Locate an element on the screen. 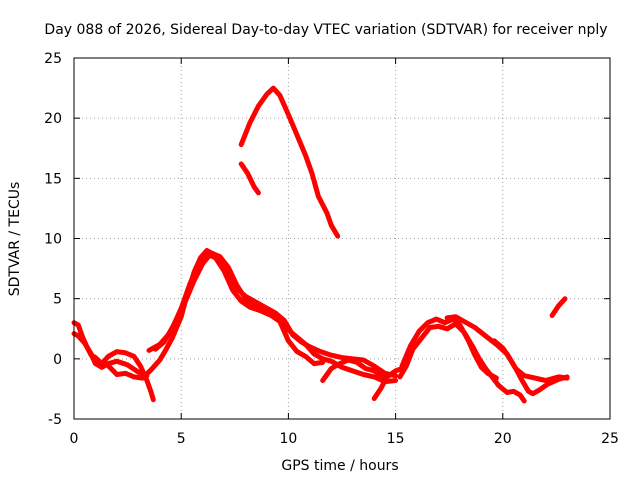 The width and height of the screenshot is (640, 480). x-tick-label: 20 is located at coordinates (503, 439).